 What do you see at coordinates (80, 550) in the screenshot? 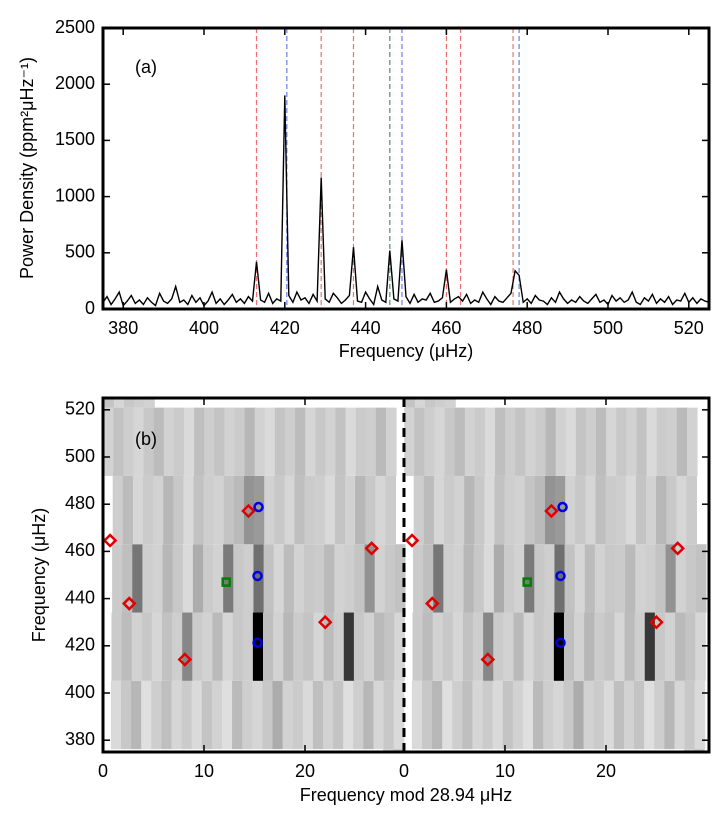
I see `y-tick-label: 460` at bounding box center [80, 550].